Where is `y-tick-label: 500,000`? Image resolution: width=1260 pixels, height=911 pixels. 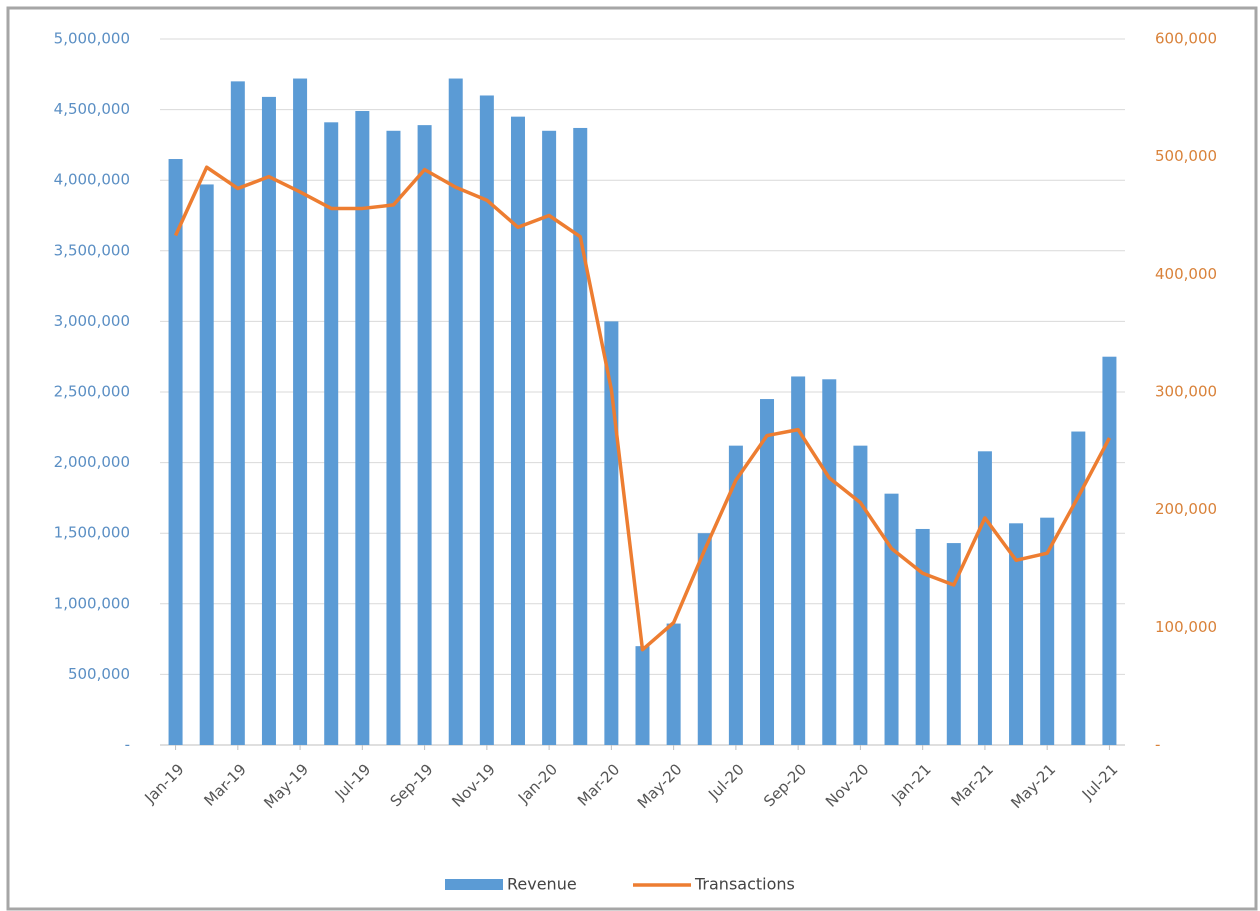
y-tick-label: 500,000 is located at coordinates (99, 674).